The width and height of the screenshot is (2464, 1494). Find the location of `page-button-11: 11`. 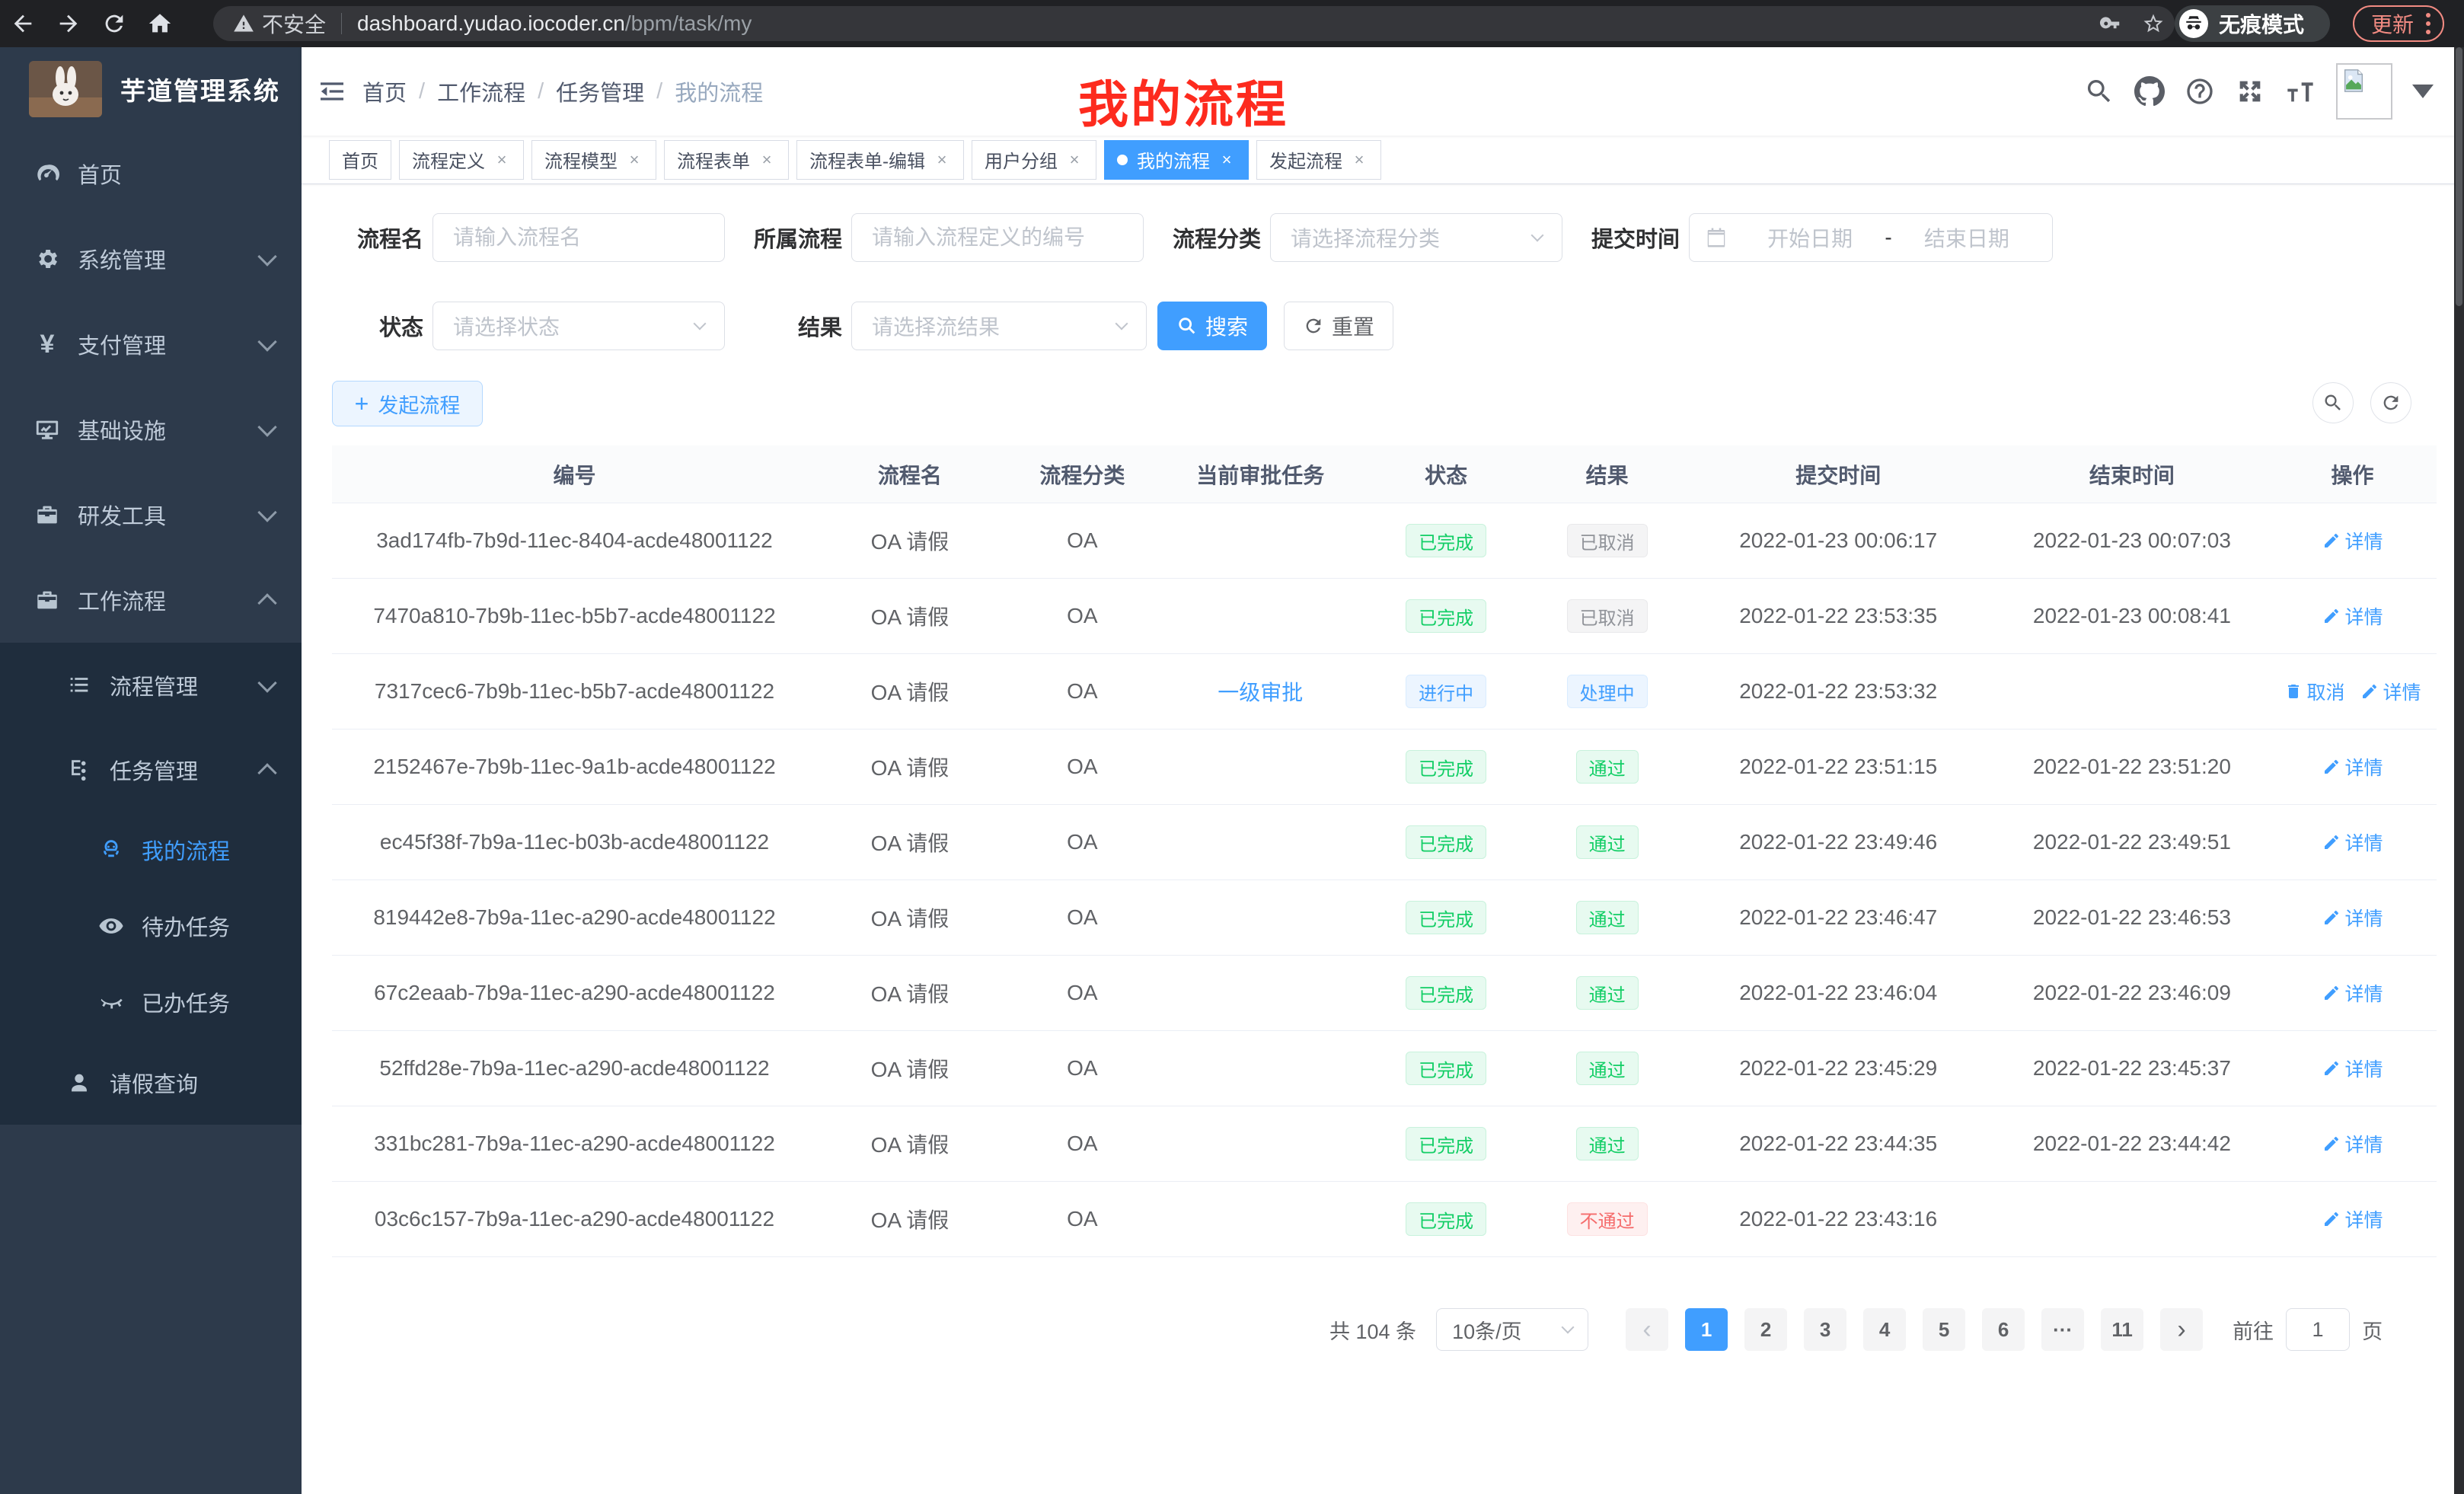

page-button-11: 11 is located at coordinates (2122, 1329).